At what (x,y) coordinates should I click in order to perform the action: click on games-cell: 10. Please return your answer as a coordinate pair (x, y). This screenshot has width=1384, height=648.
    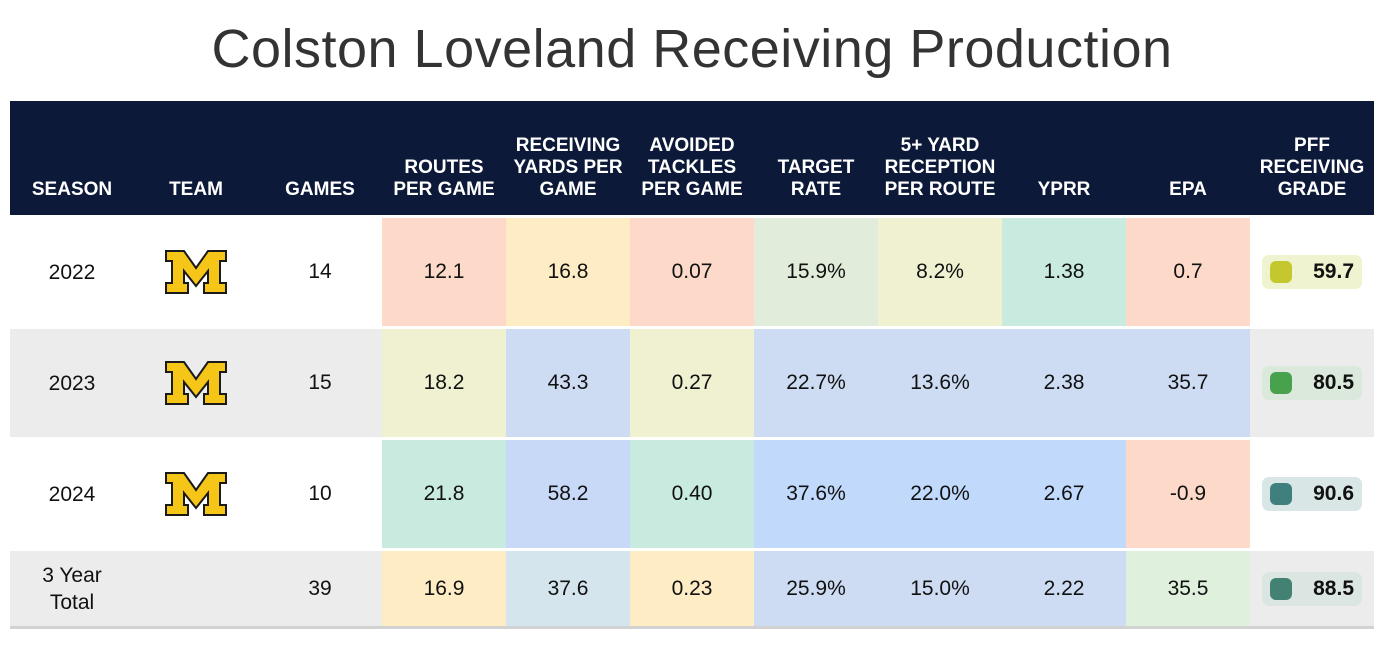
    Looking at the image, I should click on (320, 492).